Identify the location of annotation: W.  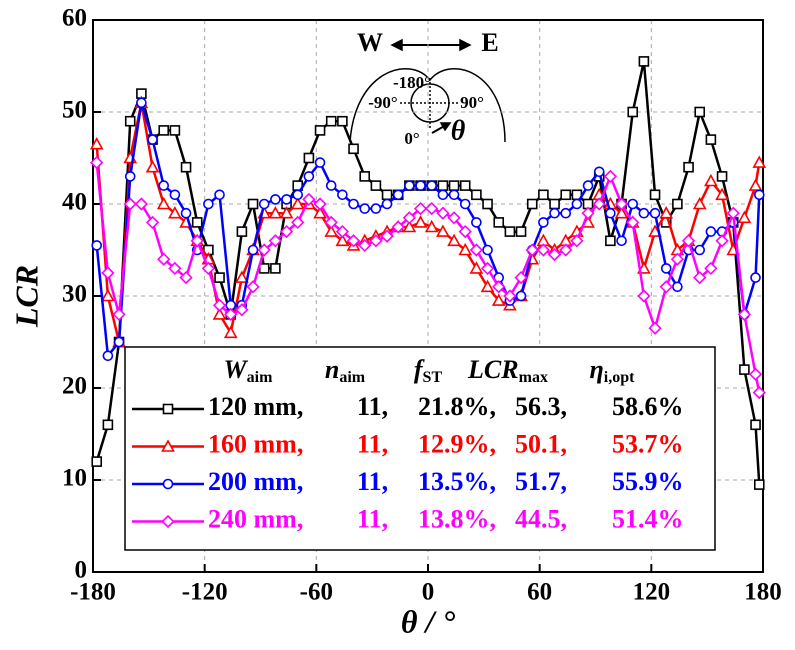
(370, 42).